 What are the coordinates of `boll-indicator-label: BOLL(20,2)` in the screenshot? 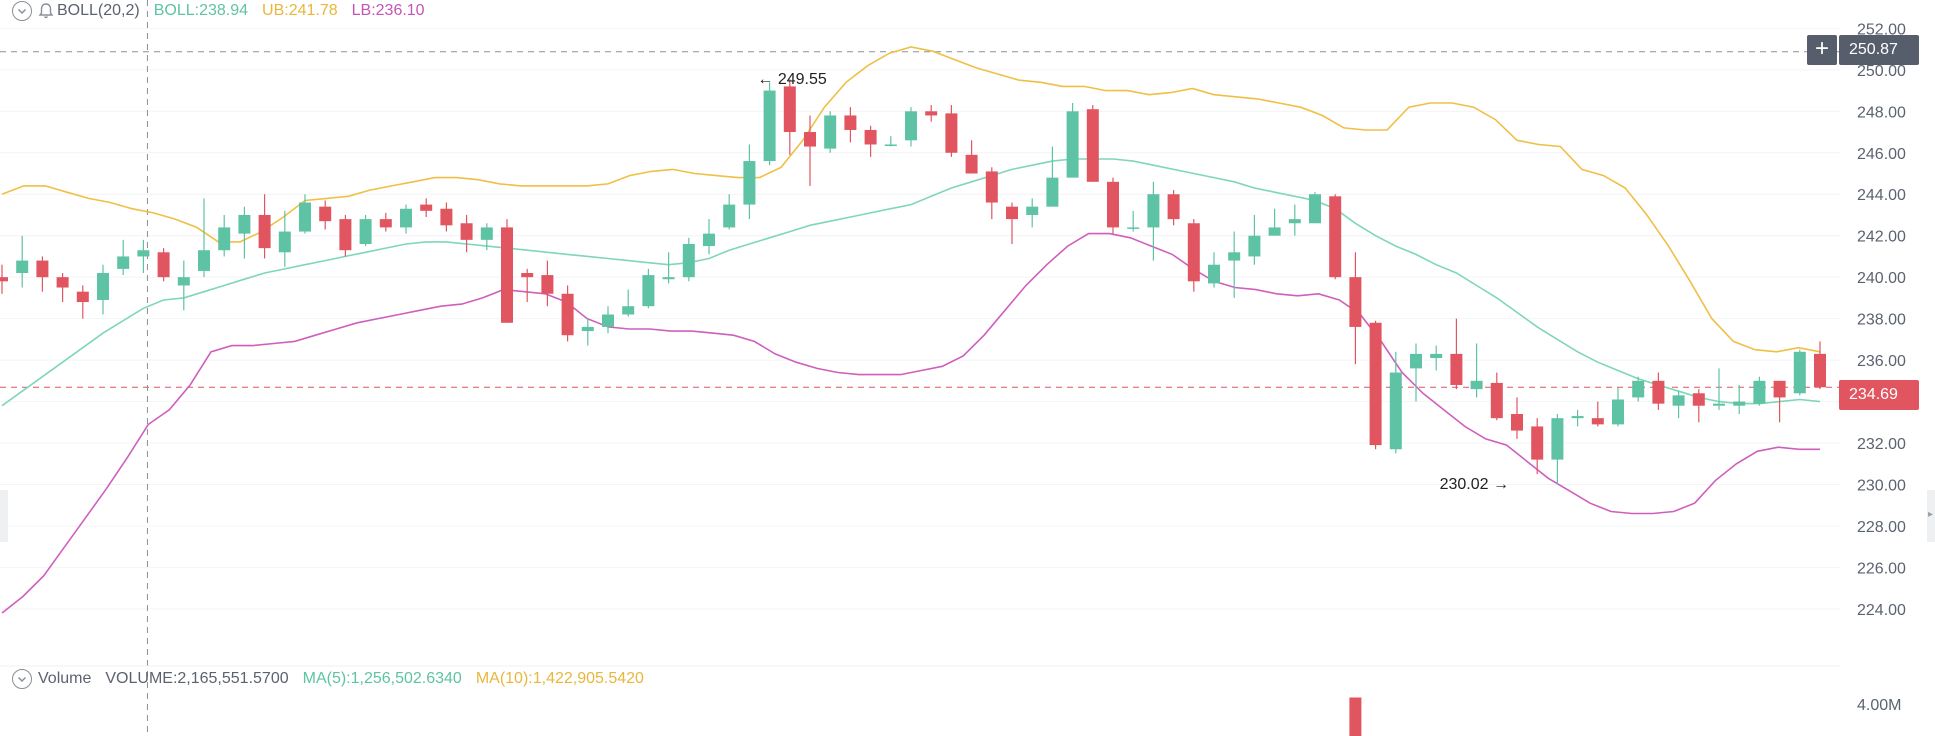 It's located at (98, 10).